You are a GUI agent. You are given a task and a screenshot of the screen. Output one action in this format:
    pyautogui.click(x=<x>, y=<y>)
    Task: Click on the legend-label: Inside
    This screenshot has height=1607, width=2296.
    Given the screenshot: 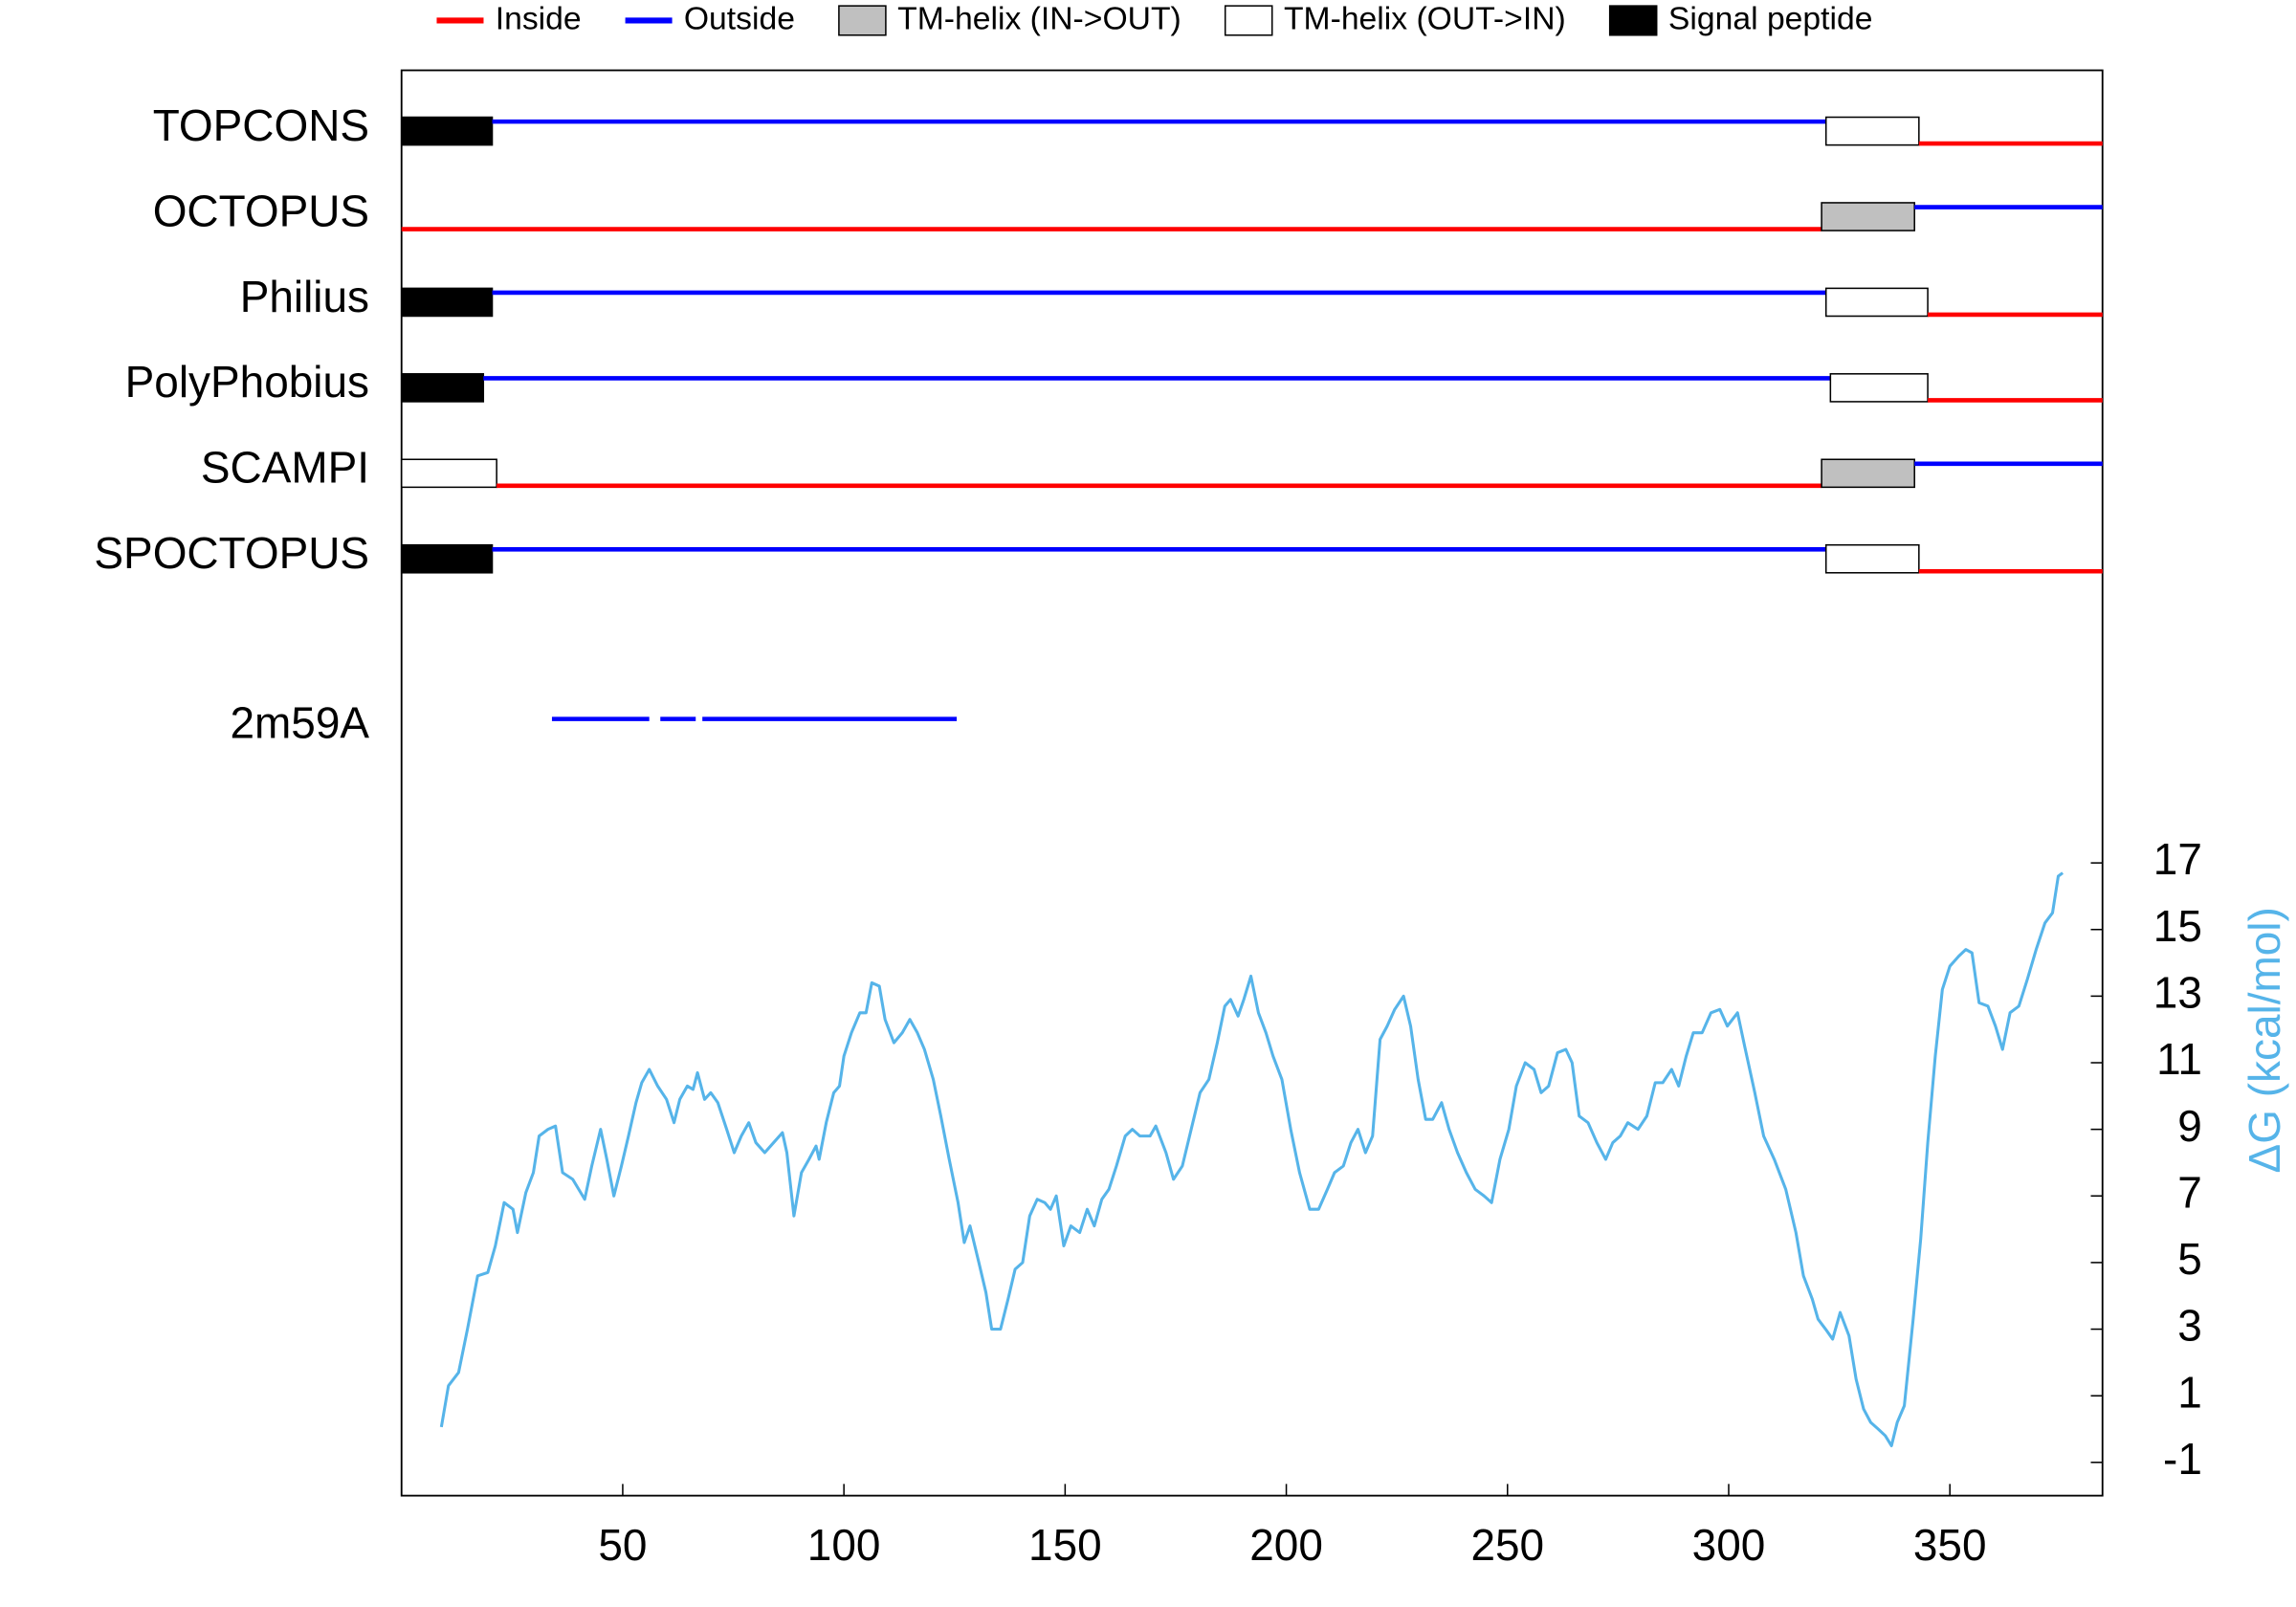 What is the action you would take?
    pyautogui.click(x=539, y=18)
    